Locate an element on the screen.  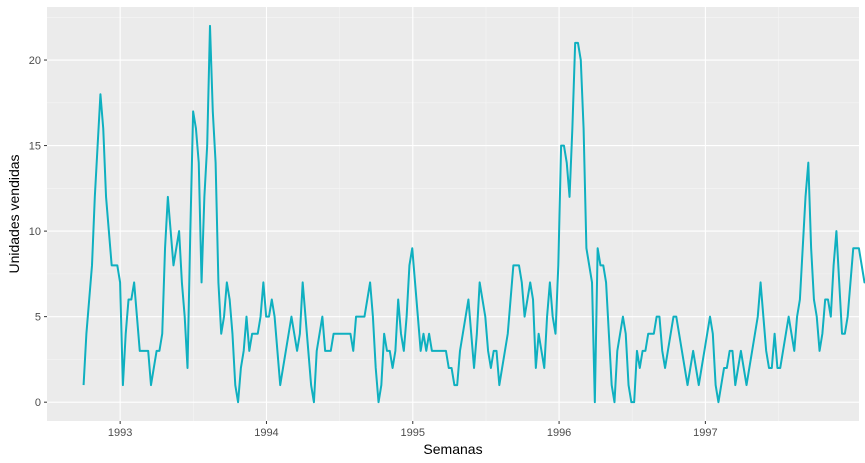
y-tick-label: 15 is located at coordinates (35, 147).